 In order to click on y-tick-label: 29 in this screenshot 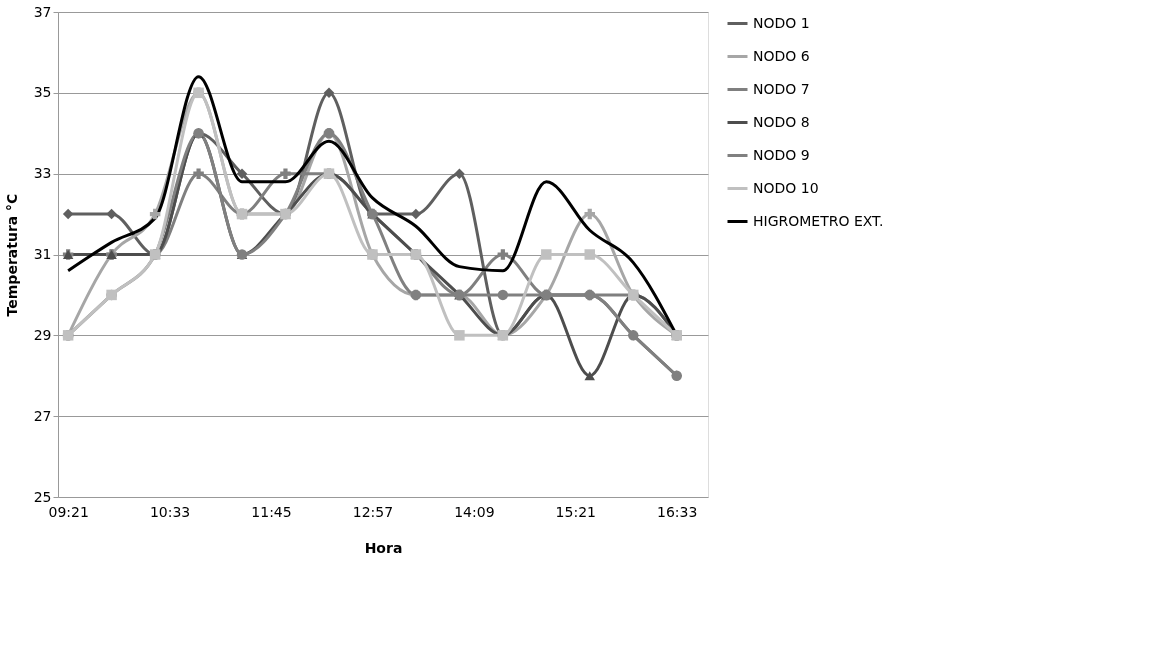, I will do `click(42, 334)`.